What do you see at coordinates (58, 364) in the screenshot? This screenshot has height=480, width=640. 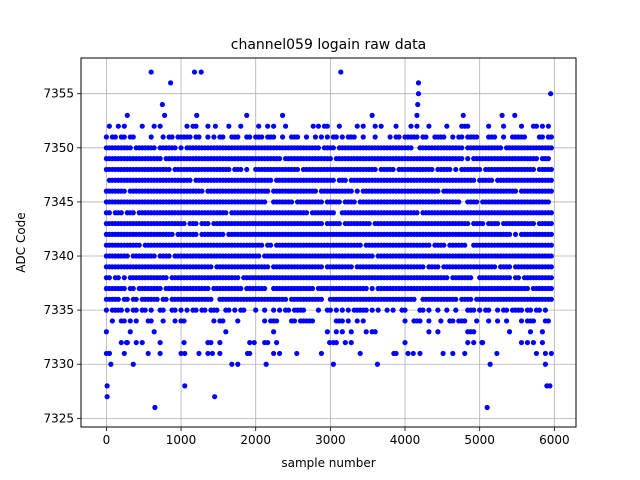 I see `y-tick-label: 7330` at bounding box center [58, 364].